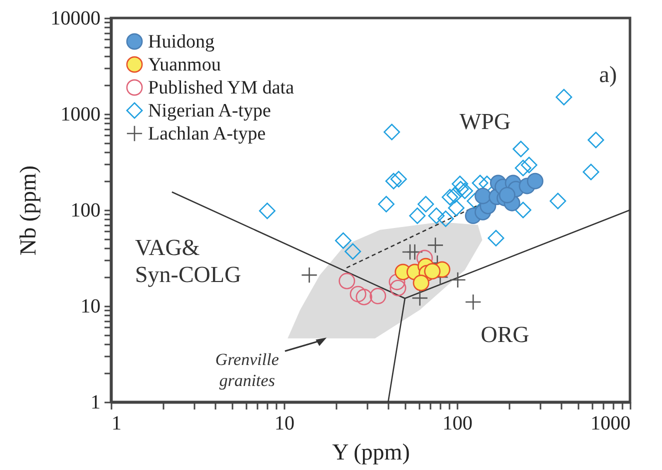  I want to click on legend-label: Lachlan A-type, so click(207, 134).